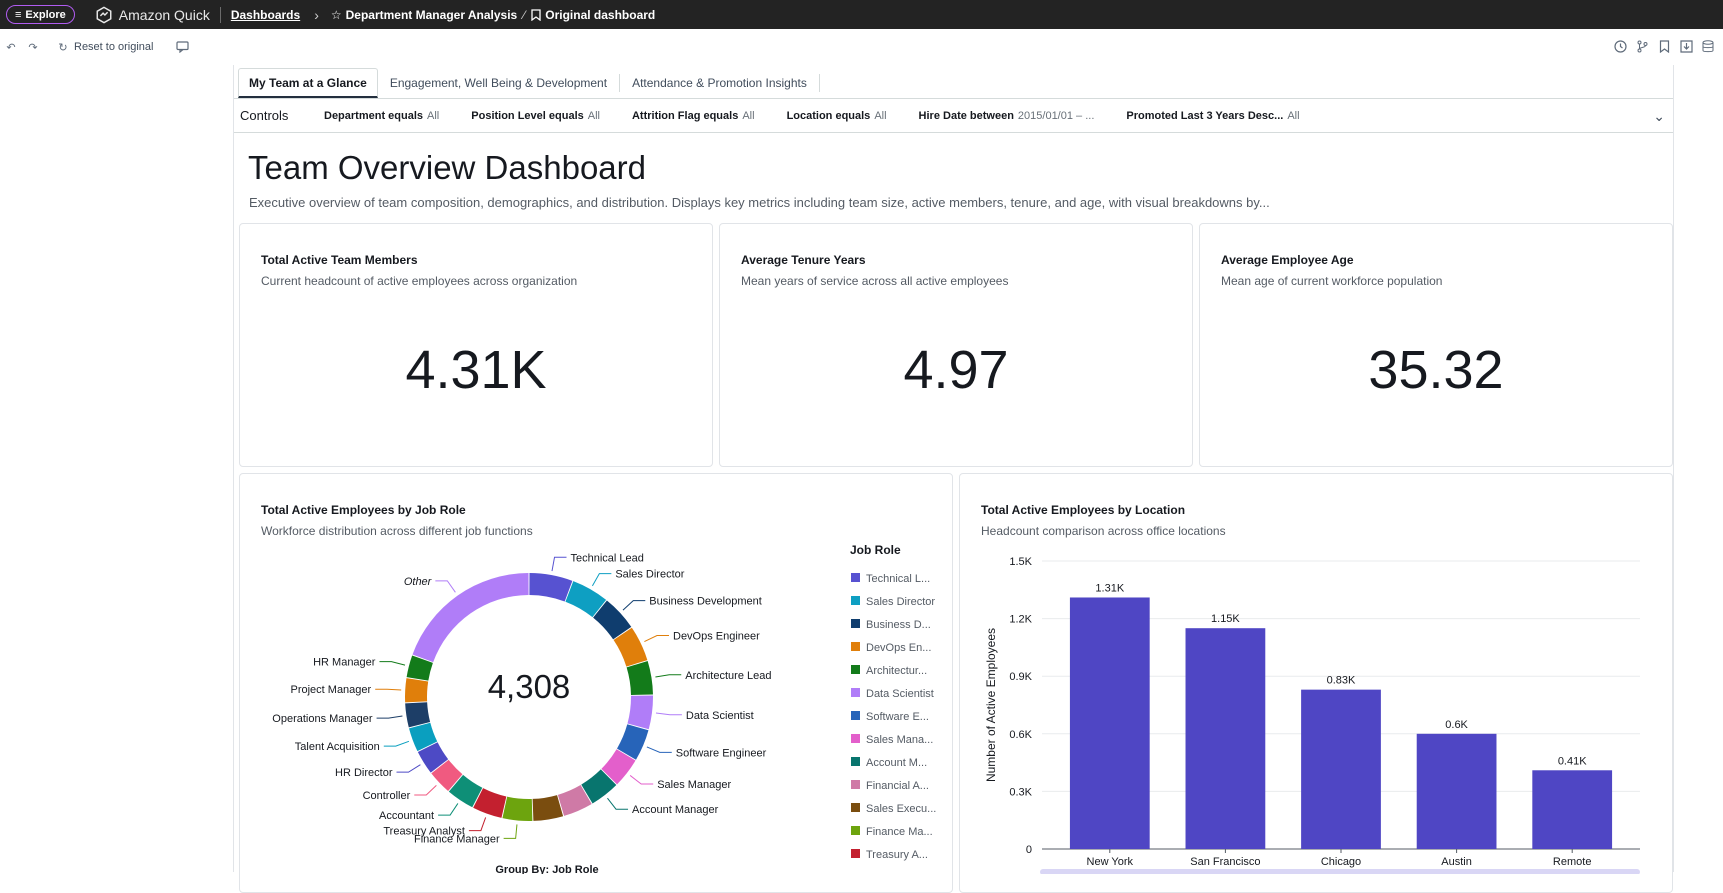  Describe the element at coordinates (1659, 116) in the screenshot. I see `chevron-down-icon: ⌄` at that location.